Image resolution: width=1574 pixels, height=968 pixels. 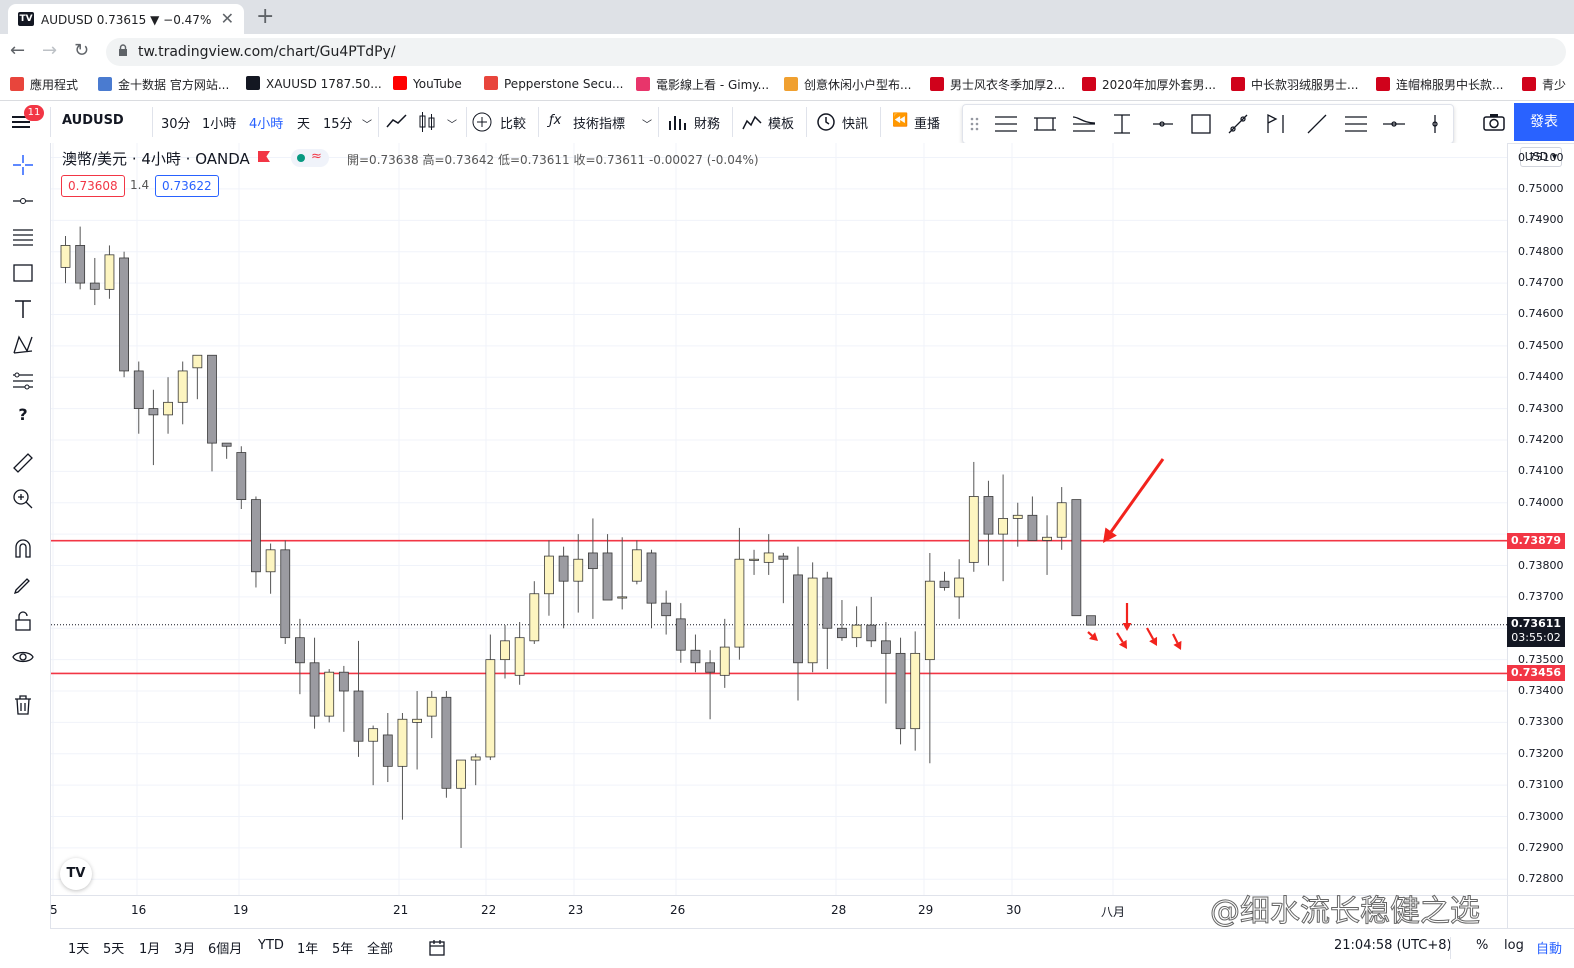 I want to click on buy-price-button: 0.73622, so click(x=187, y=186).